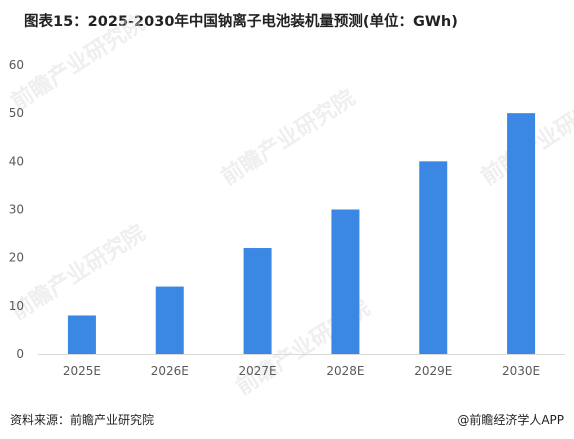 This screenshot has height=439, width=574. What do you see at coordinates (16, 258) in the screenshot?
I see `y-tick-label: 20` at bounding box center [16, 258].